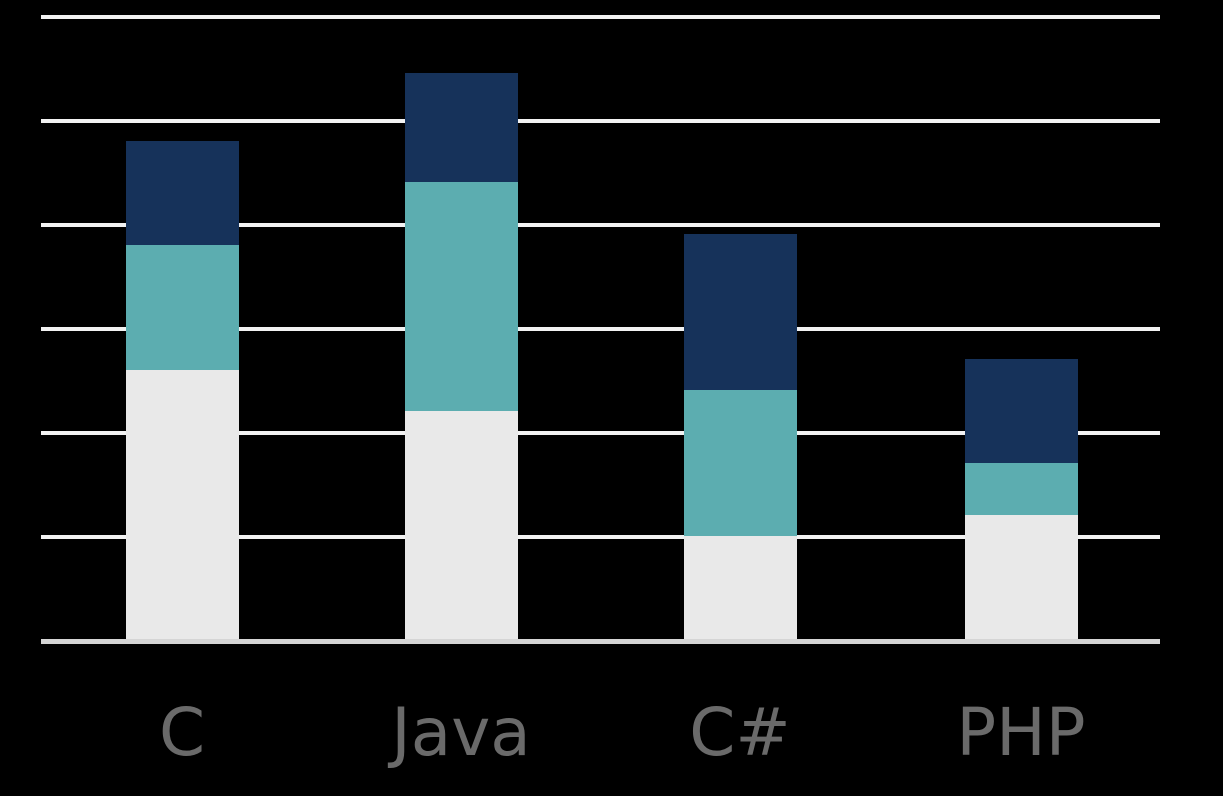  I want to click on bar-c-top-navy-segment, so click(182, 192).